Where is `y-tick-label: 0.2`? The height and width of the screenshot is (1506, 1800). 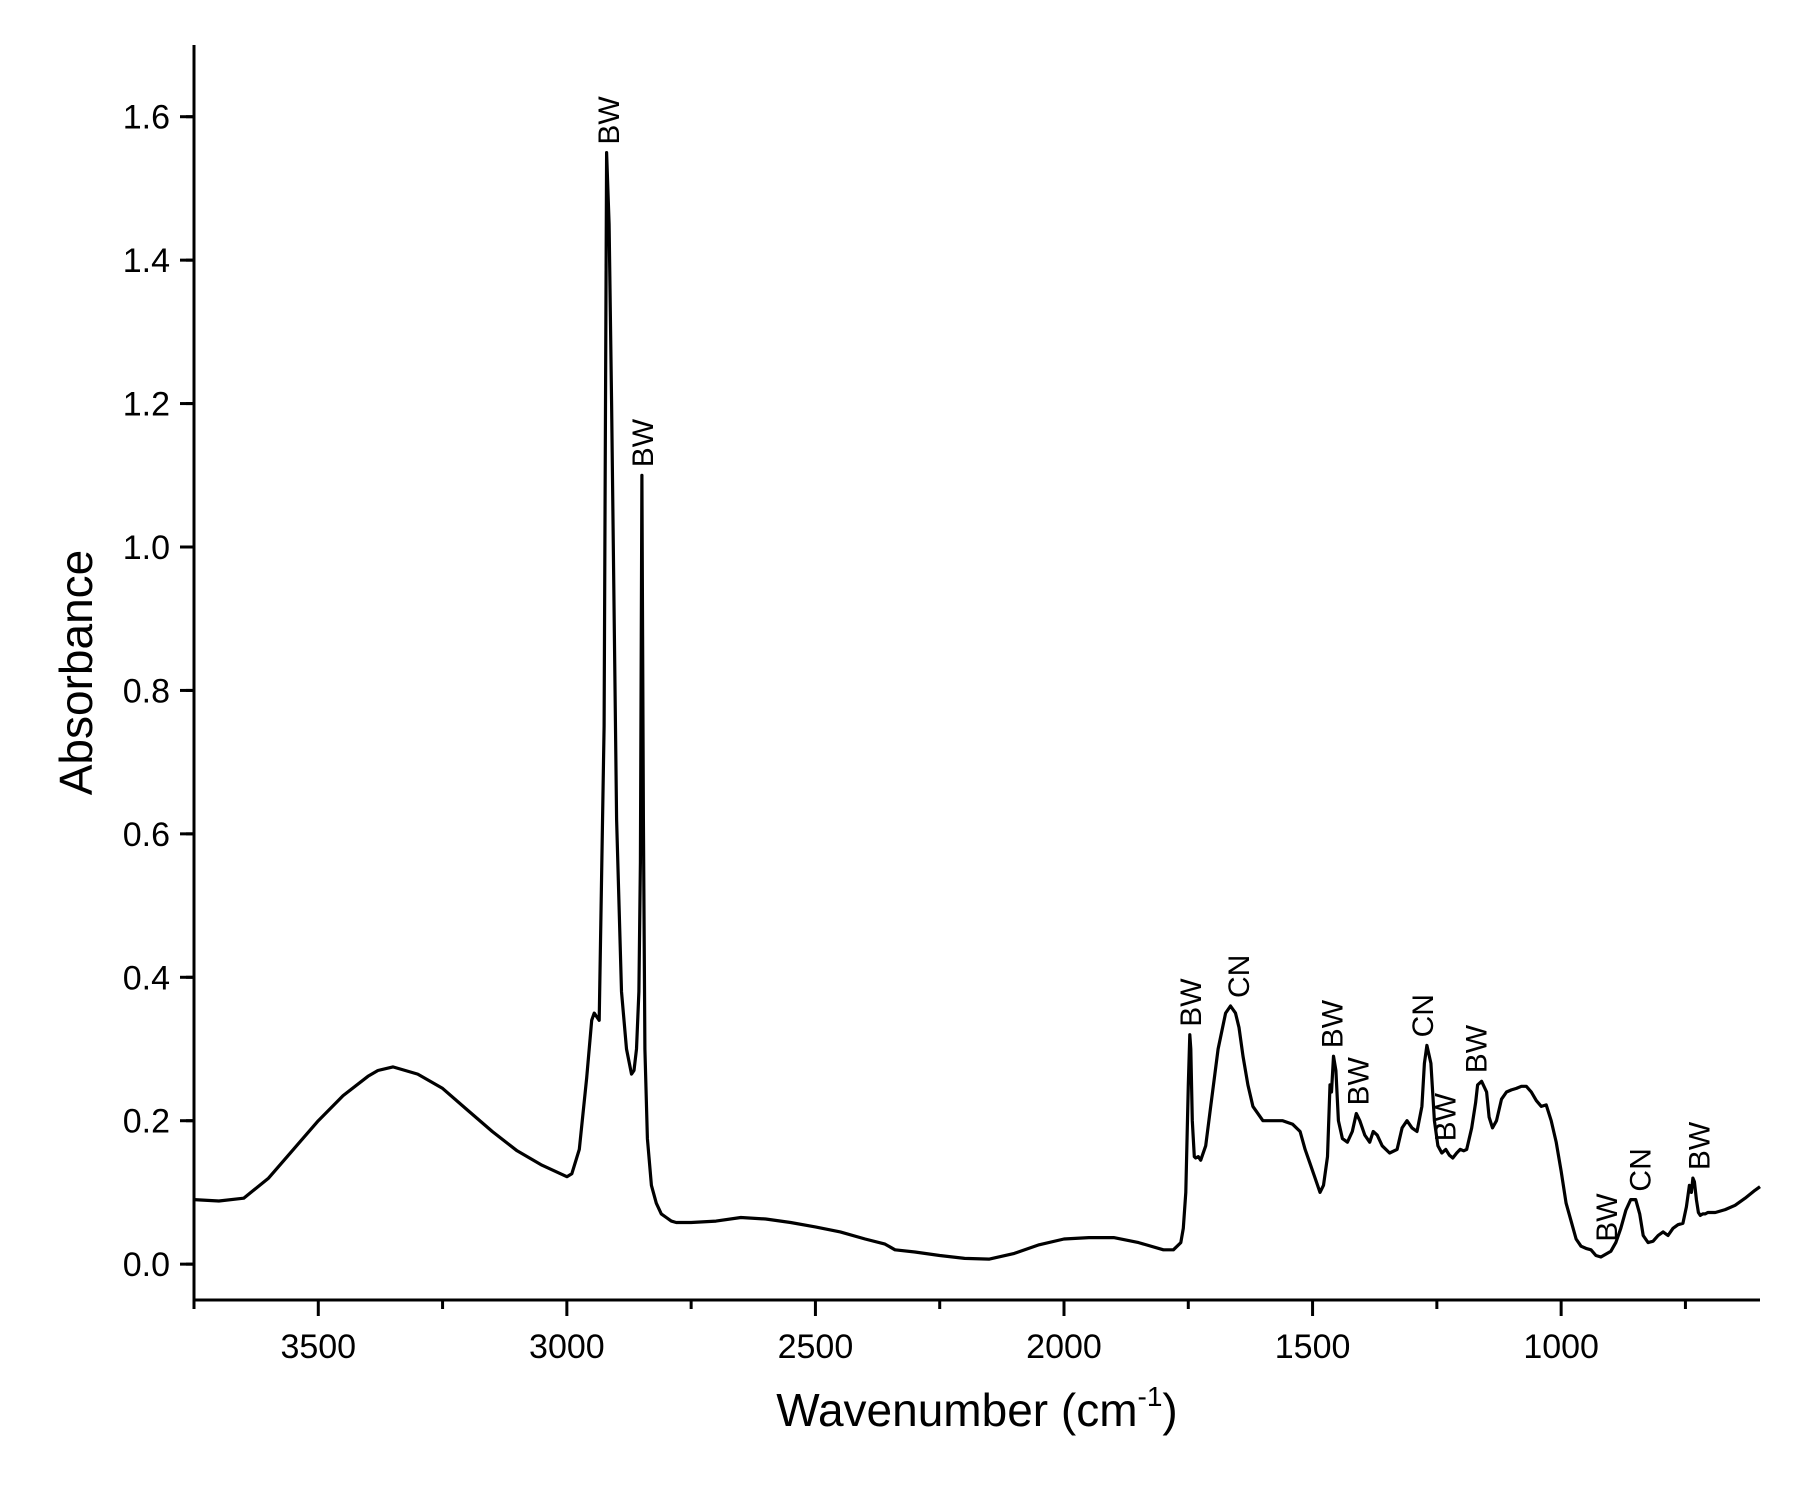
y-tick-label: 0.2 is located at coordinates (146, 1122).